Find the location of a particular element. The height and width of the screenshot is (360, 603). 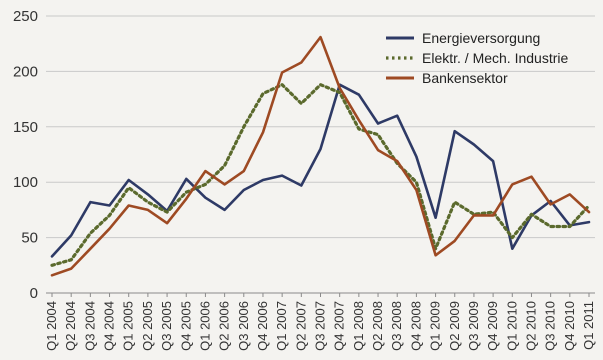

x-tick-label: Q1 2006 is located at coordinates (204, 326).